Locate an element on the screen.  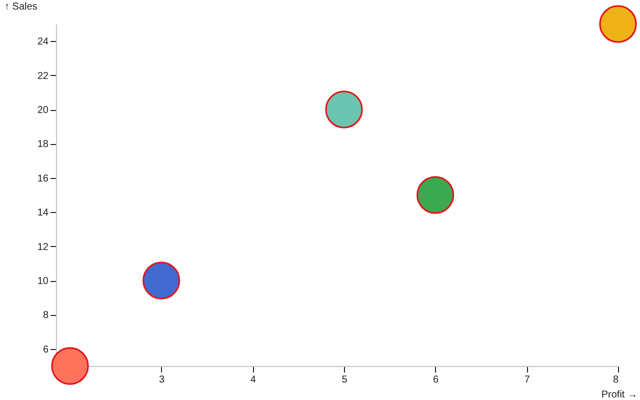
y-axis-title: ↑ Sales is located at coordinates (21, 7).